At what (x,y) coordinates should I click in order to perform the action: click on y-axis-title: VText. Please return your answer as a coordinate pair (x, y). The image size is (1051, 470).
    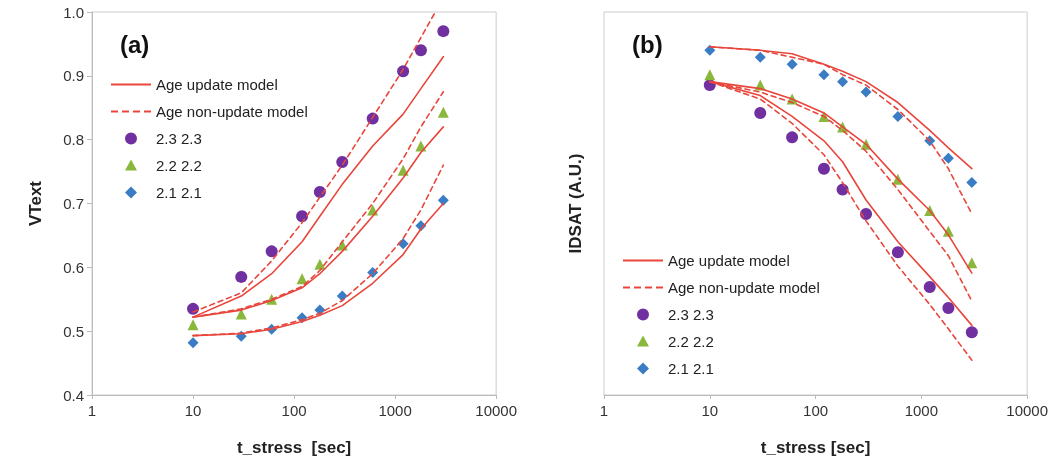
    Looking at the image, I should click on (35, 203).